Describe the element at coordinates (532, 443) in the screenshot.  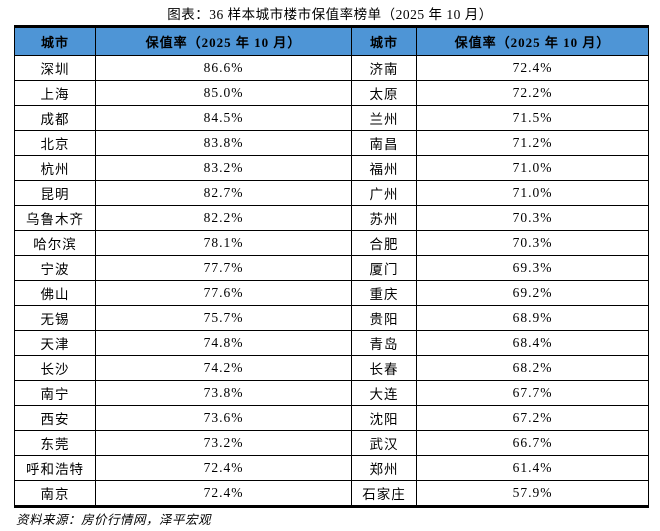
I see `rate-cell: 66.7%` at that location.